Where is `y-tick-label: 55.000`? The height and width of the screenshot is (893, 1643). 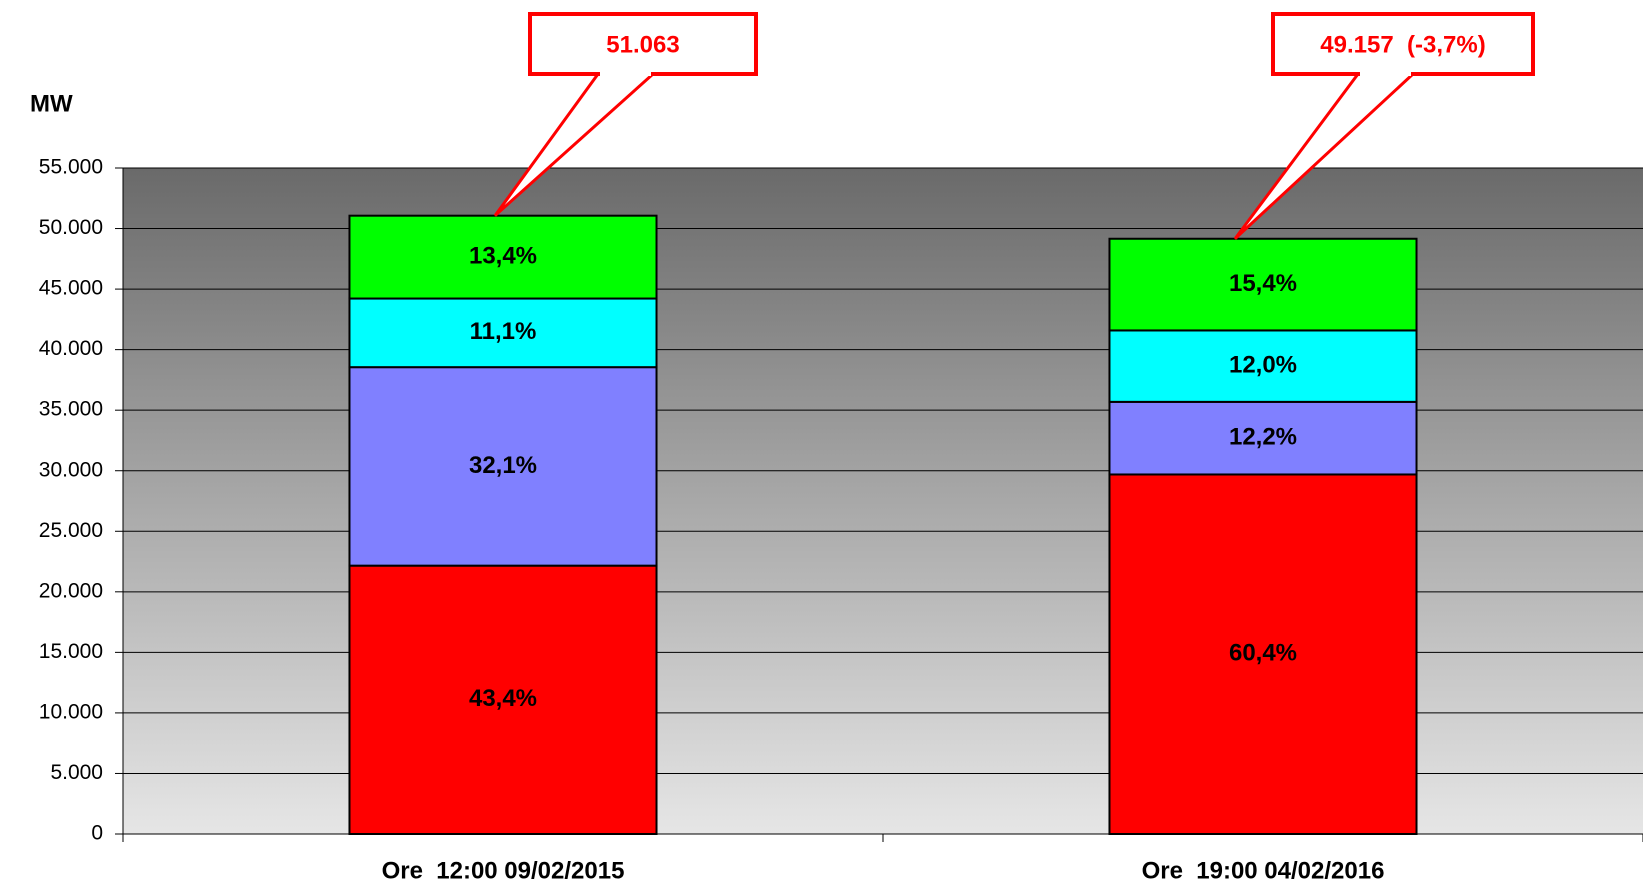
y-tick-label: 55.000 is located at coordinates (71, 167).